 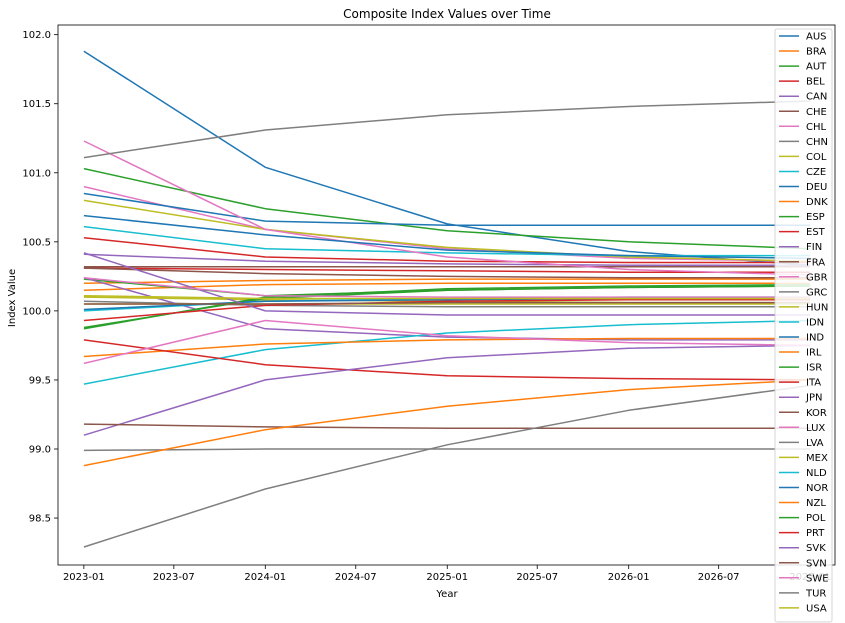 What do you see at coordinates (815, 443) in the screenshot?
I see `legend-label-lva: LVA` at bounding box center [815, 443].